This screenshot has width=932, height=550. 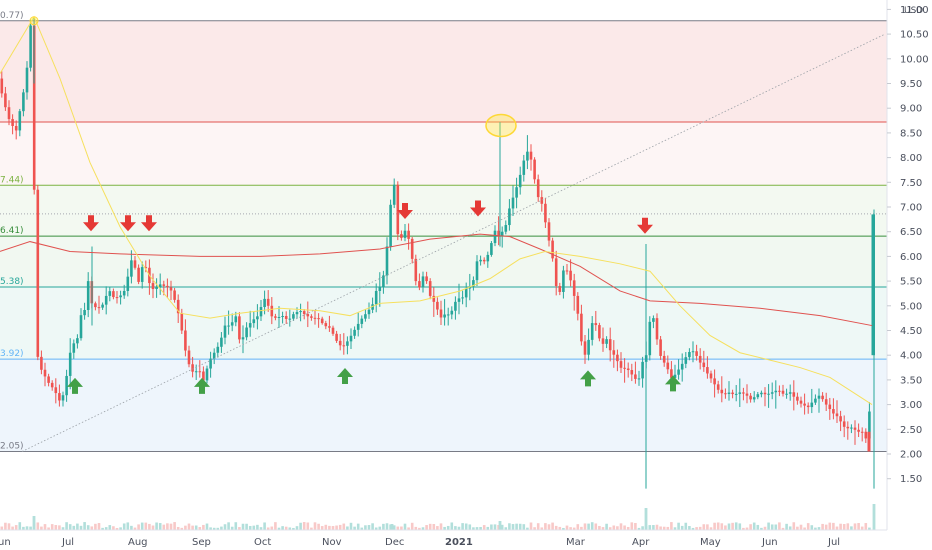 I want to click on highlight-circle, so click(x=501, y=125).